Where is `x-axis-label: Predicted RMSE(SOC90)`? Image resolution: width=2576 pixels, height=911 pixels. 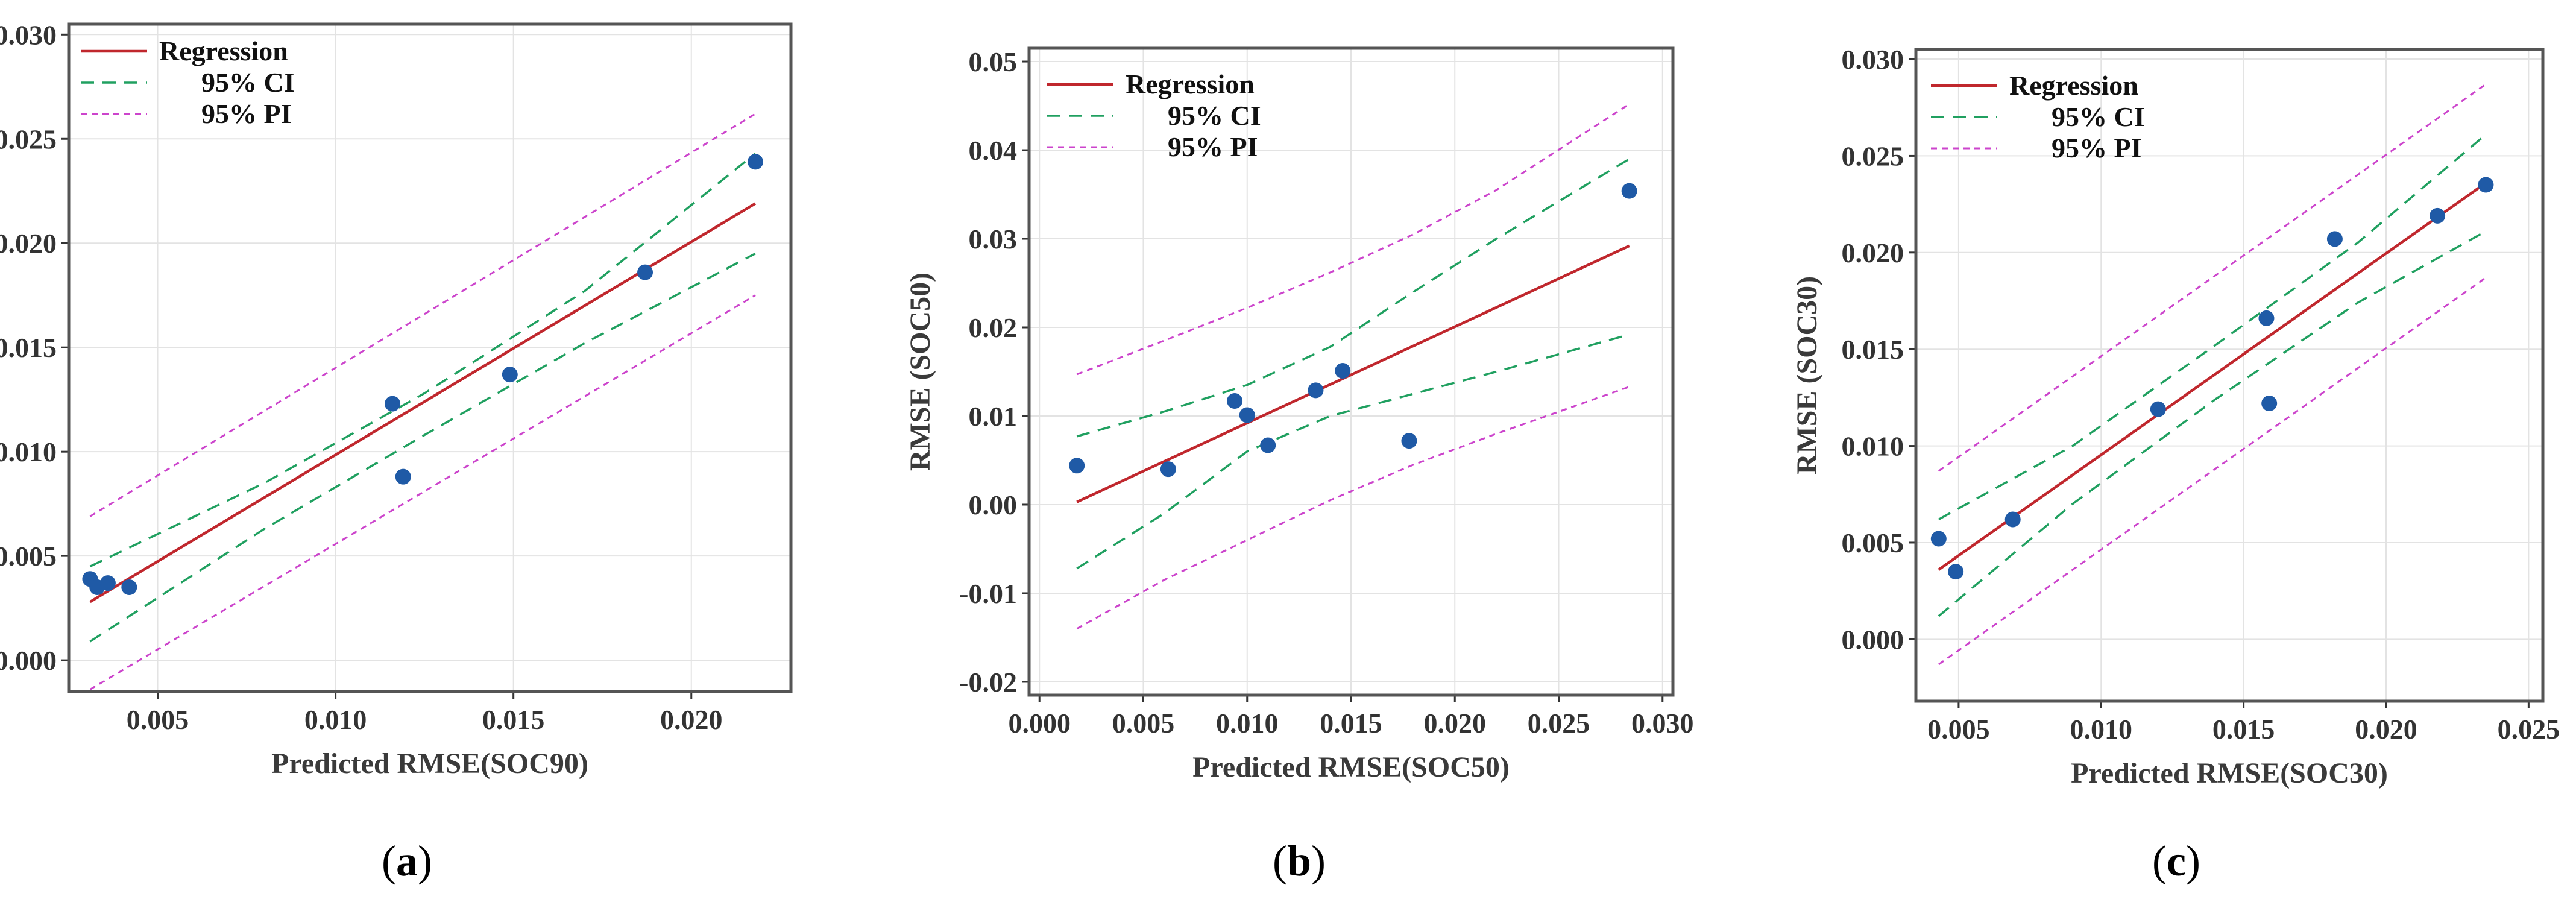 x-axis-label: Predicted RMSE(SOC90) is located at coordinates (429, 764).